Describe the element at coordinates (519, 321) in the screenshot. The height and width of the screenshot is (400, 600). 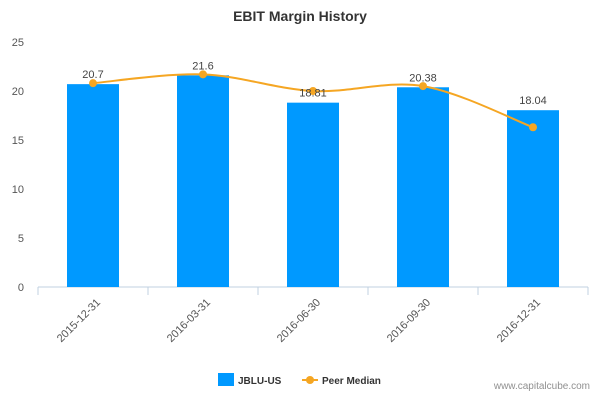
I see `x-tick-label: 2016-12-31` at that location.